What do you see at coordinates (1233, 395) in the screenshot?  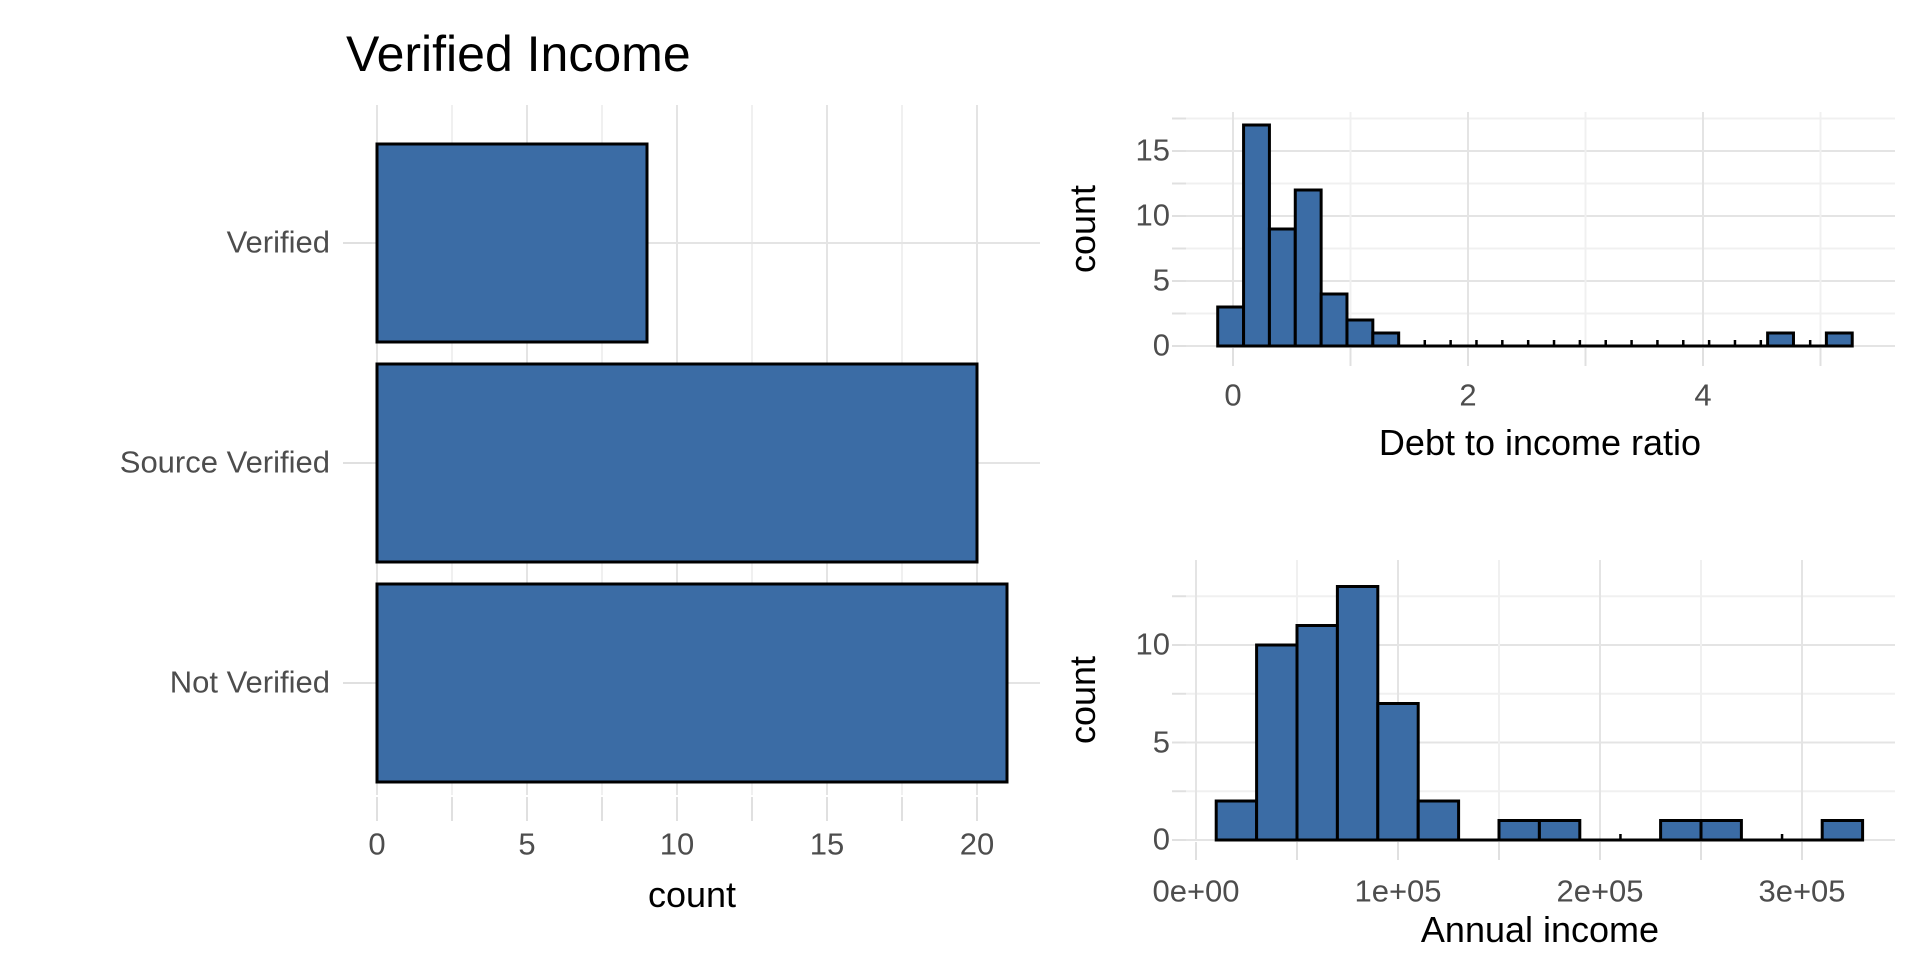 I see `dti-histogram-x-tick-label: 0` at bounding box center [1233, 395].